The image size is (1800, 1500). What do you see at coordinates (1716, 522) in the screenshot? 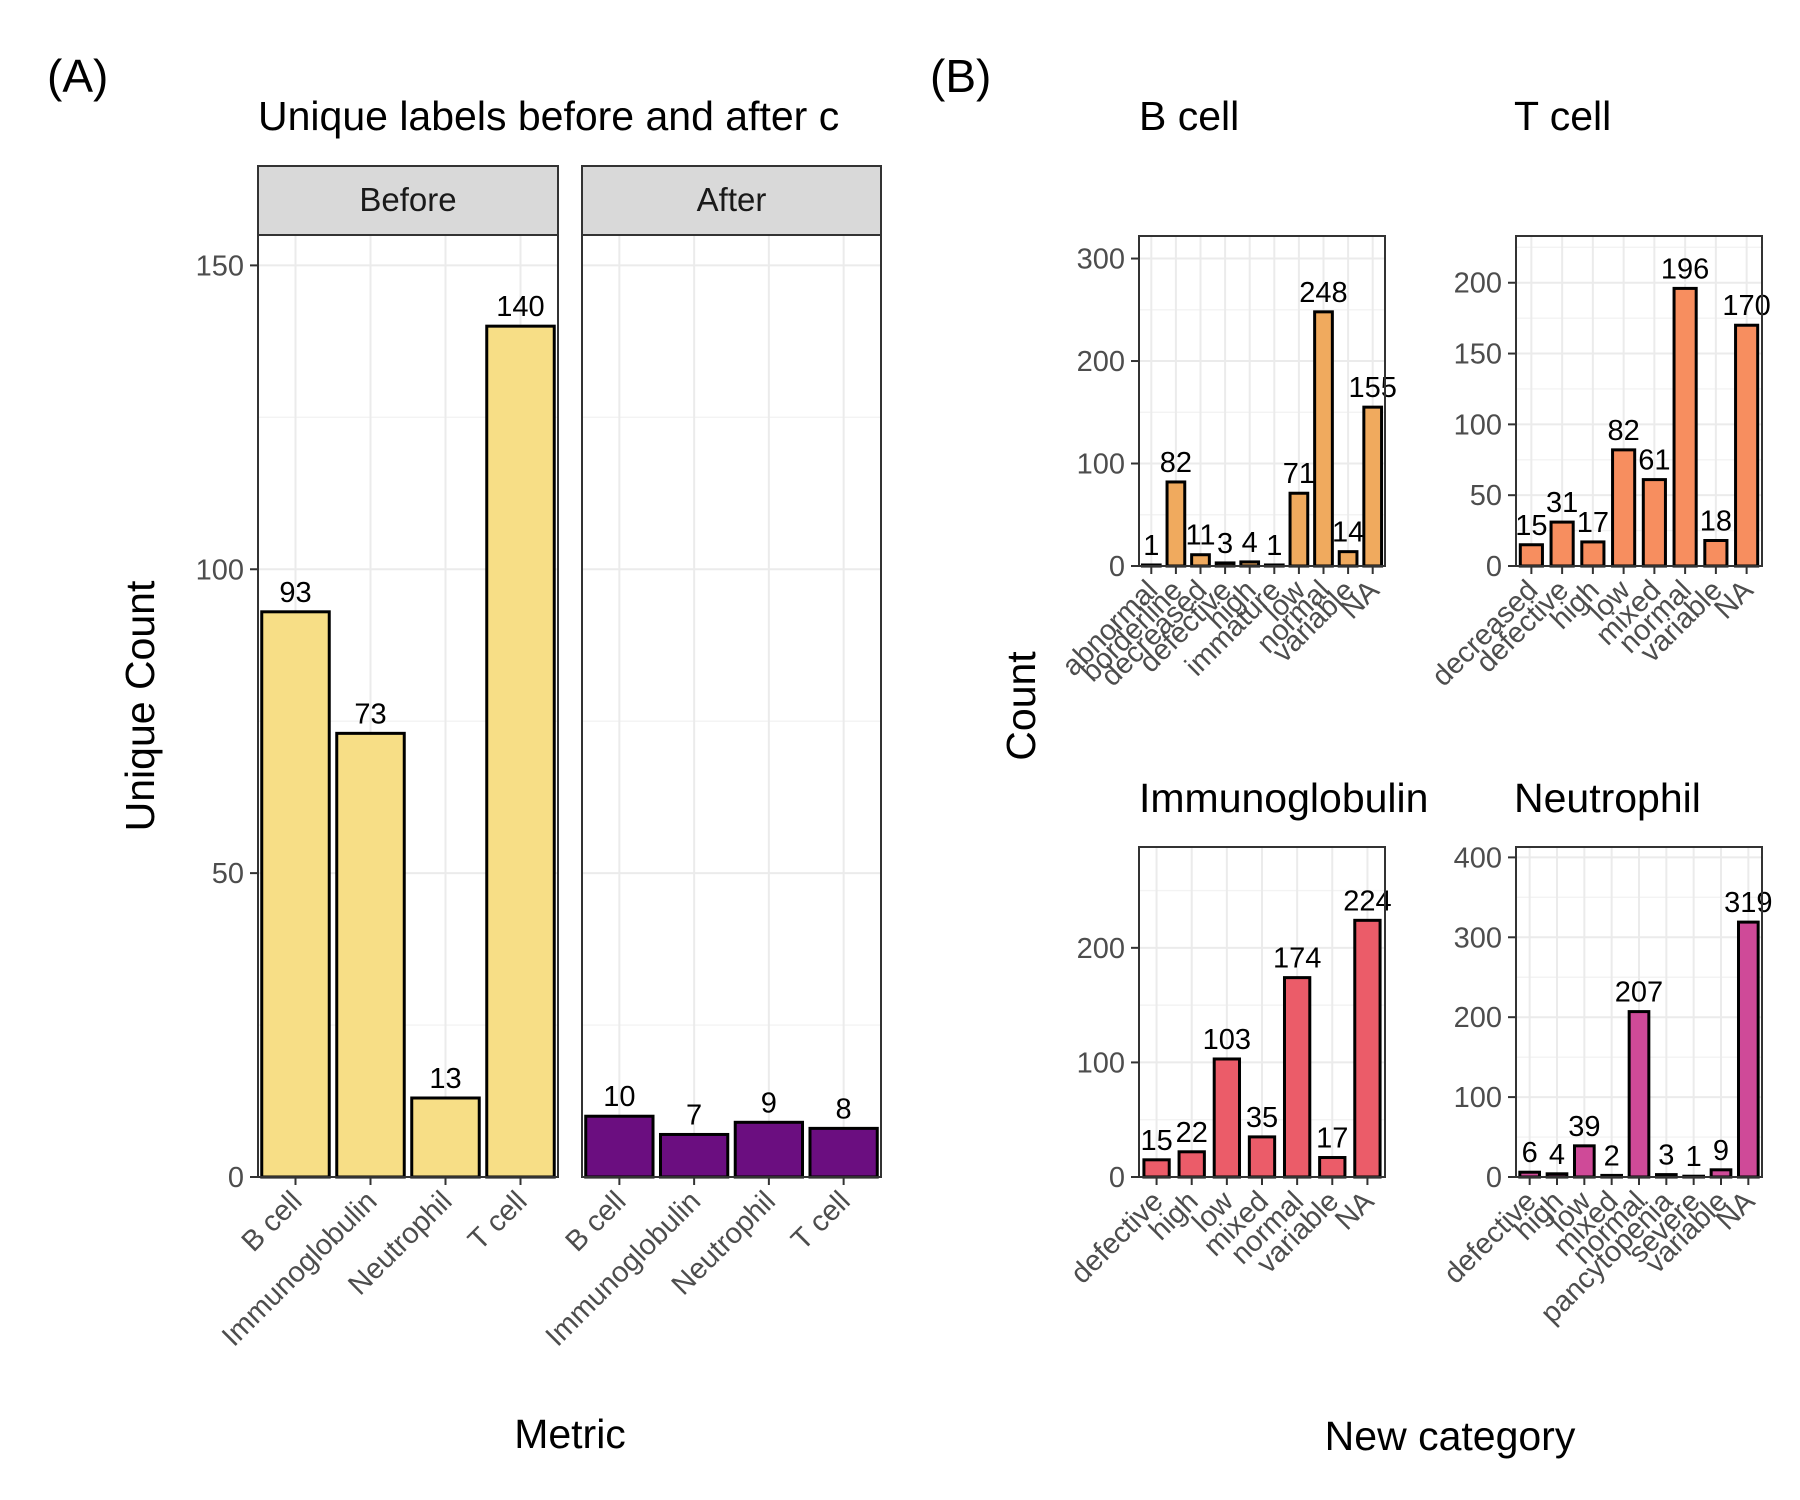
I see `panel-t-cell-data-label-variable: 18` at bounding box center [1716, 522].